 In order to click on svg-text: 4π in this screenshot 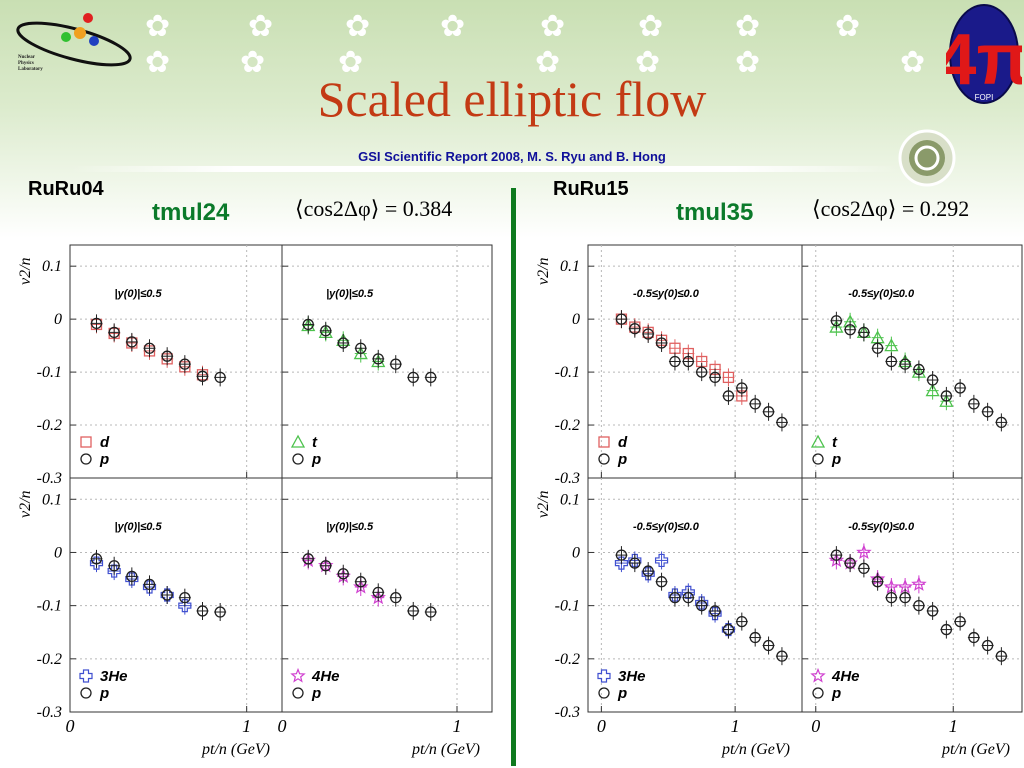, I will do `click(984, 60)`.